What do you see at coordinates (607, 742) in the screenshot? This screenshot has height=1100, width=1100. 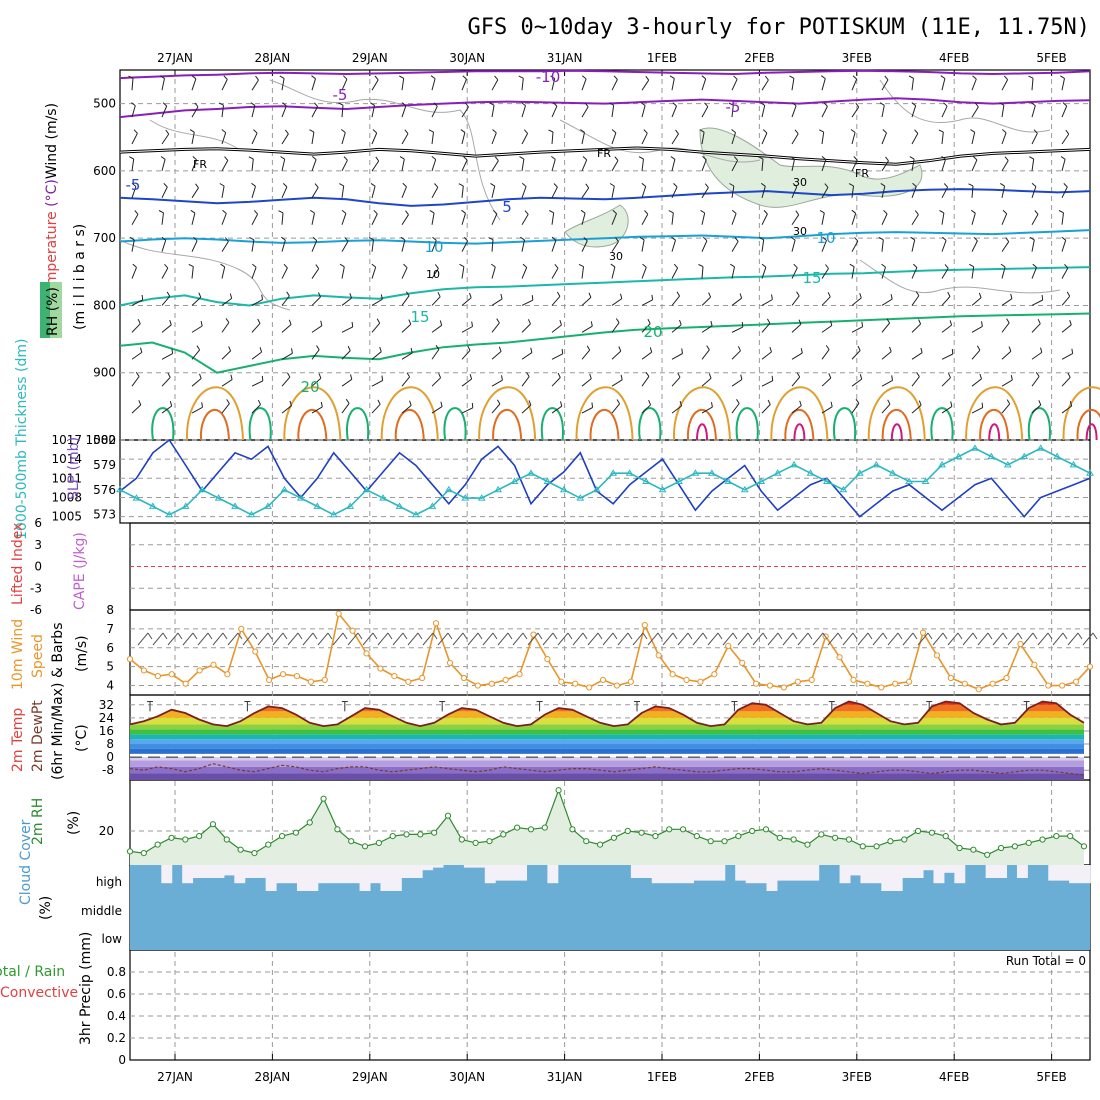 I see `temp-band` at bounding box center [607, 742].